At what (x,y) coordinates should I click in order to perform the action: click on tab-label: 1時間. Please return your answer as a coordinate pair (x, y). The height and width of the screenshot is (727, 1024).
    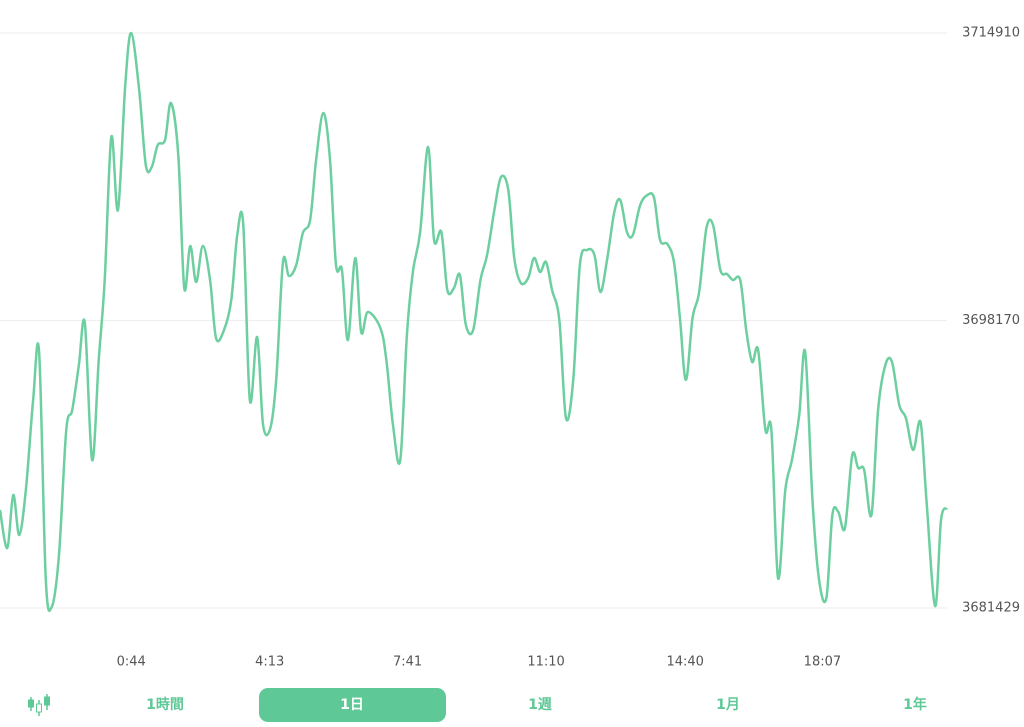
    Looking at the image, I should click on (165, 704).